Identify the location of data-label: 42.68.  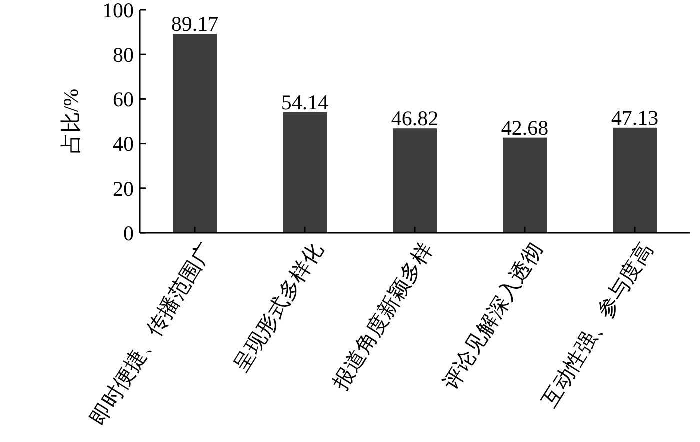
(525, 128).